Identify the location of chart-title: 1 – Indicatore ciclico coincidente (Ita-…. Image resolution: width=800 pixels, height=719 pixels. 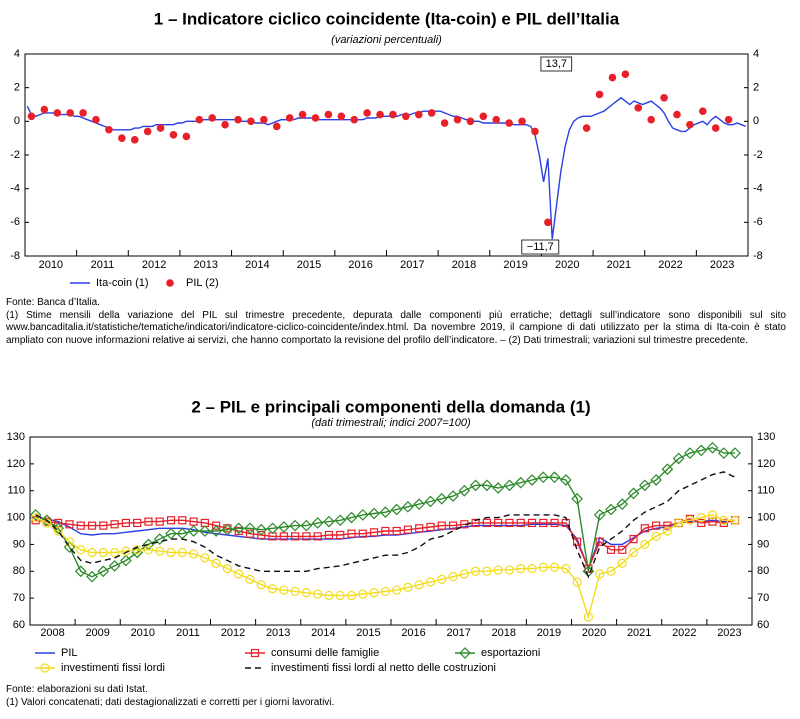
(387, 18).